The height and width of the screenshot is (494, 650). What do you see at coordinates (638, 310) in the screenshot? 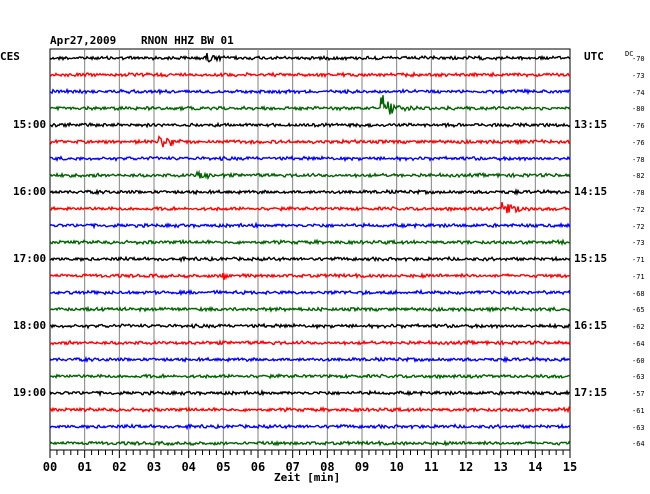
I see `dc-offset-value: -65` at bounding box center [638, 310].